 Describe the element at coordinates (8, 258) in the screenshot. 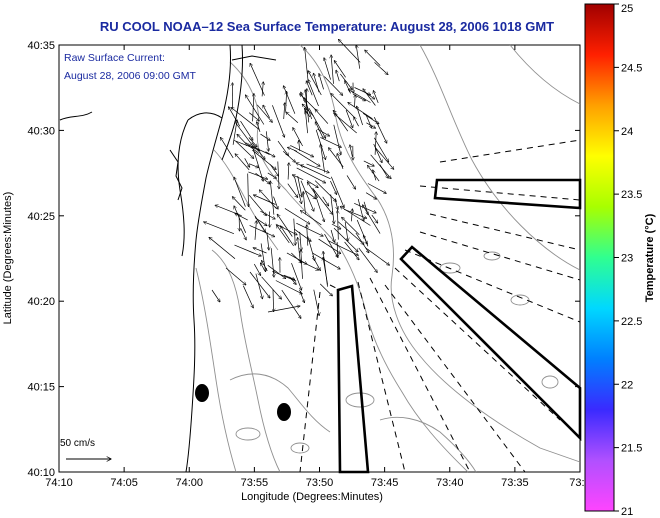

I see `y-axis-label: Latitude (Degrees:Minutes)` at that location.